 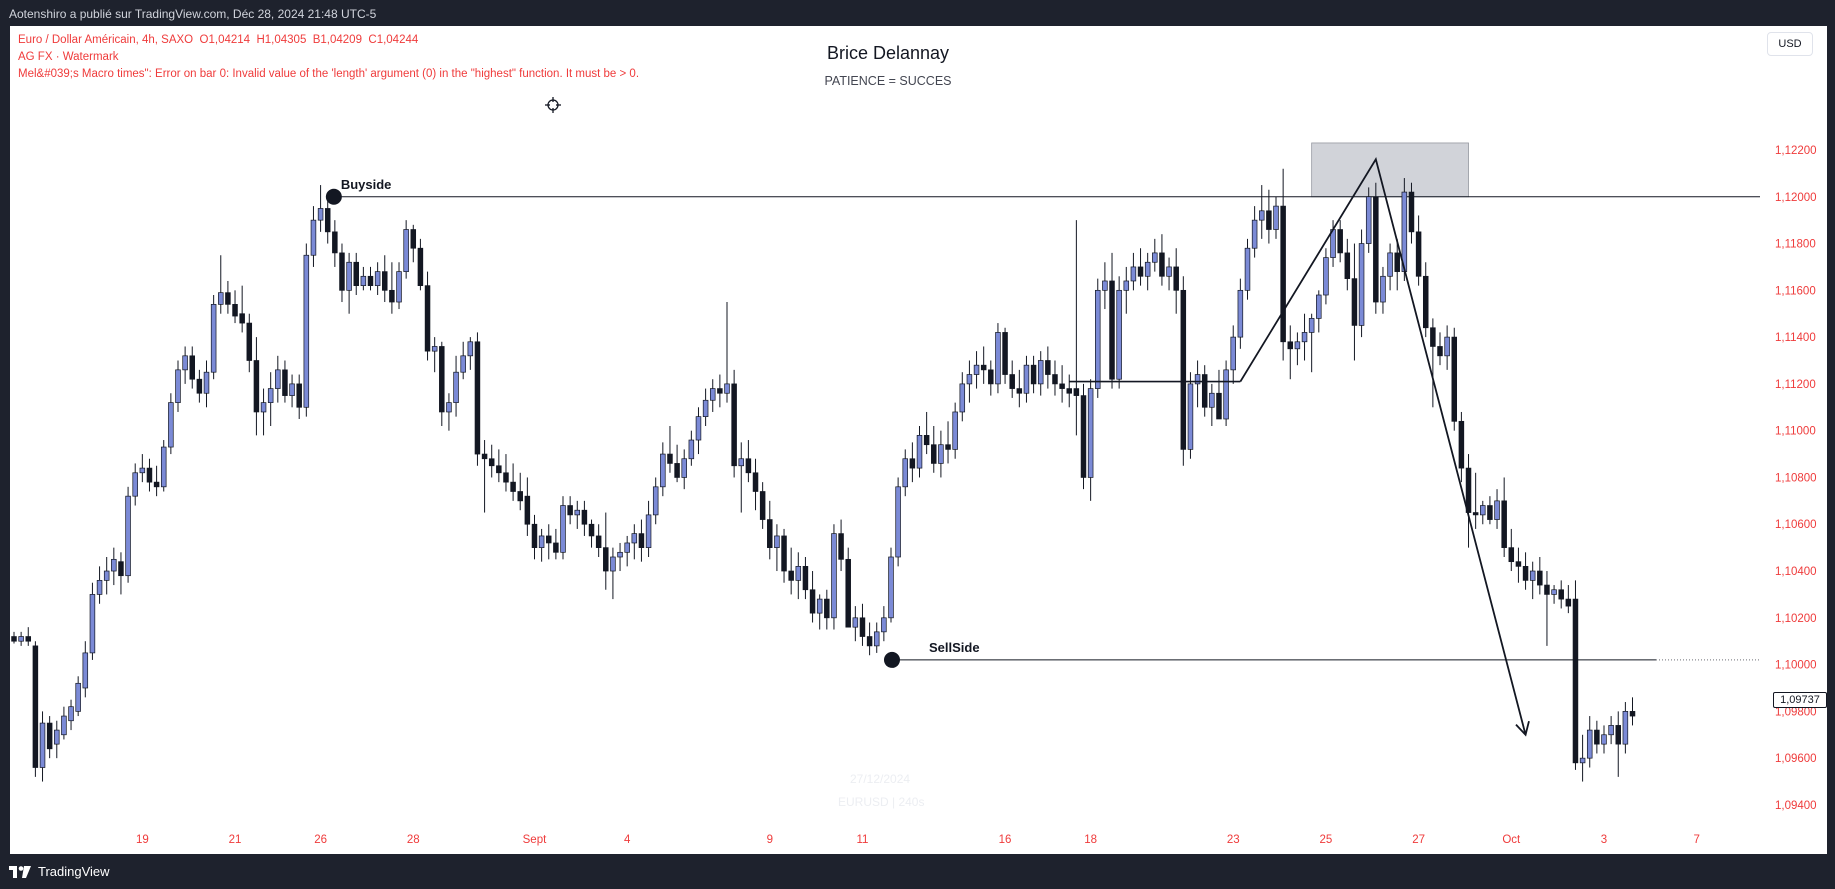 I want to click on crosshair-icon, so click(x=553, y=105).